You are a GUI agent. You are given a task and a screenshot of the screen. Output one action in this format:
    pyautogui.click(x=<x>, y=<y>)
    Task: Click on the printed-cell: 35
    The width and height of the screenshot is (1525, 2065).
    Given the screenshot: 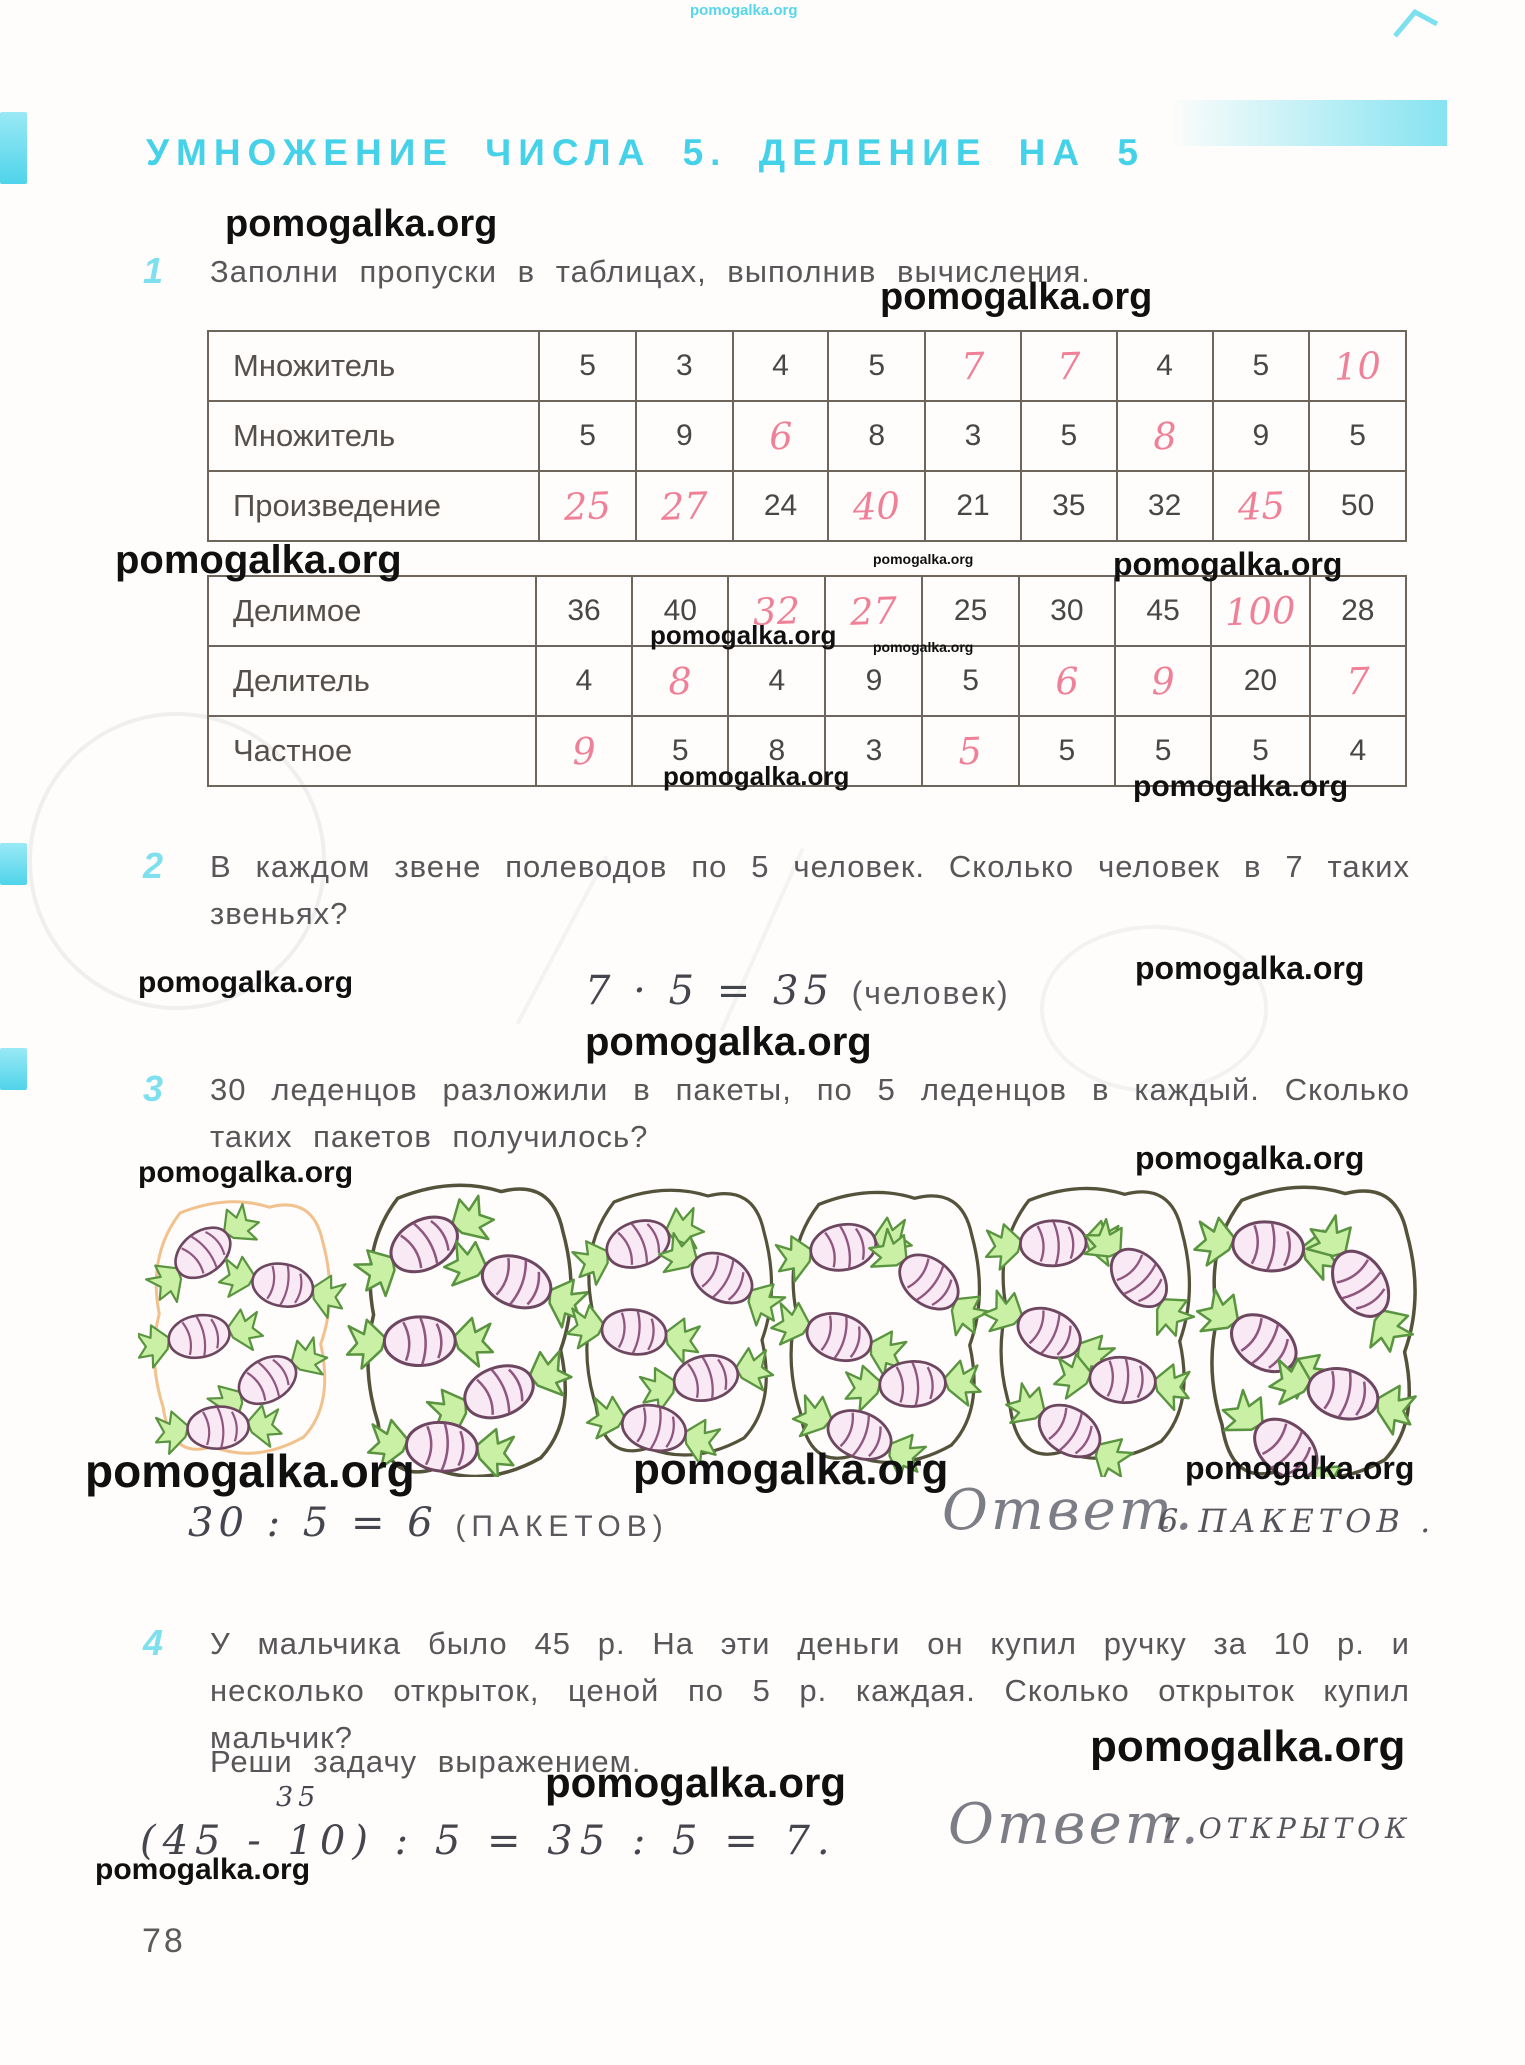 What is the action you would take?
    pyautogui.click(x=1068, y=506)
    